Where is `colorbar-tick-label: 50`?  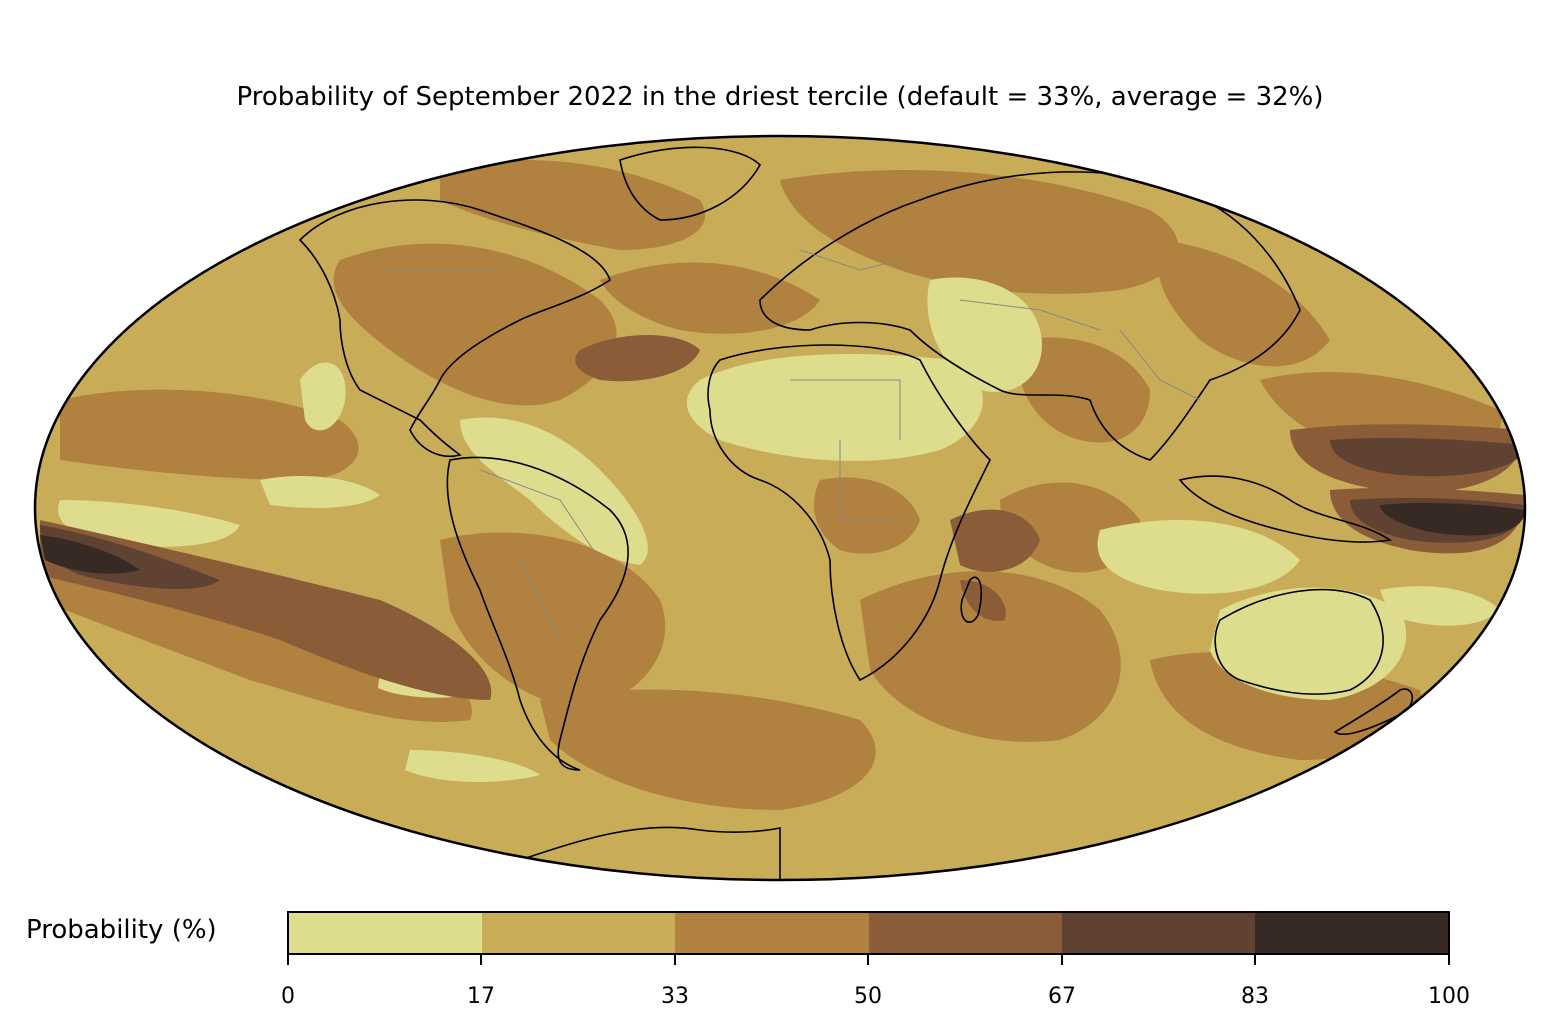 colorbar-tick-label: 50 is located at coordinates (868, 996).